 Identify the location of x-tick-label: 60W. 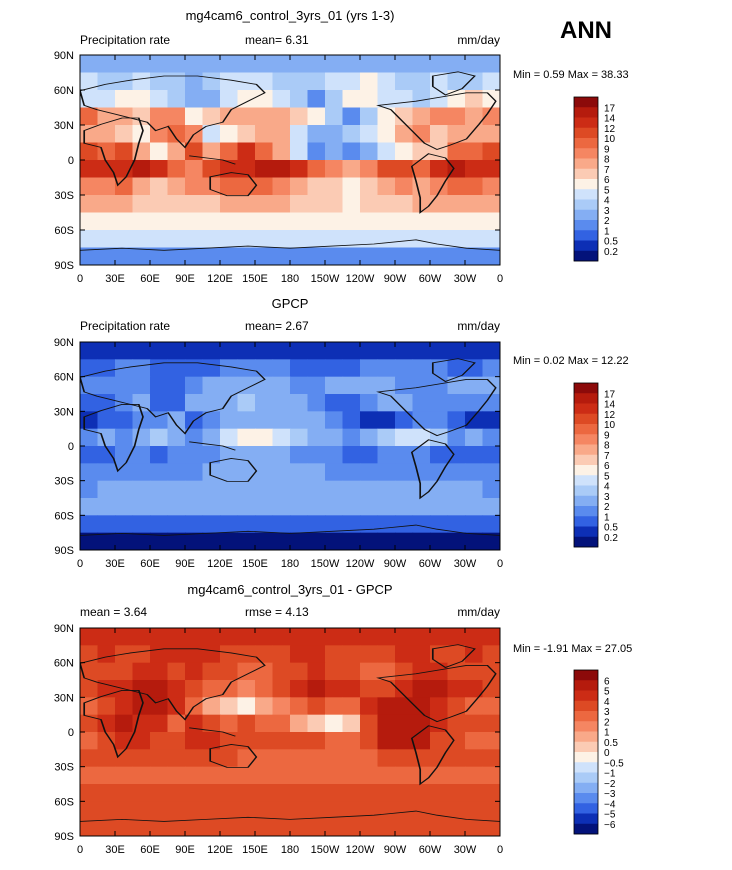
(430, 564).